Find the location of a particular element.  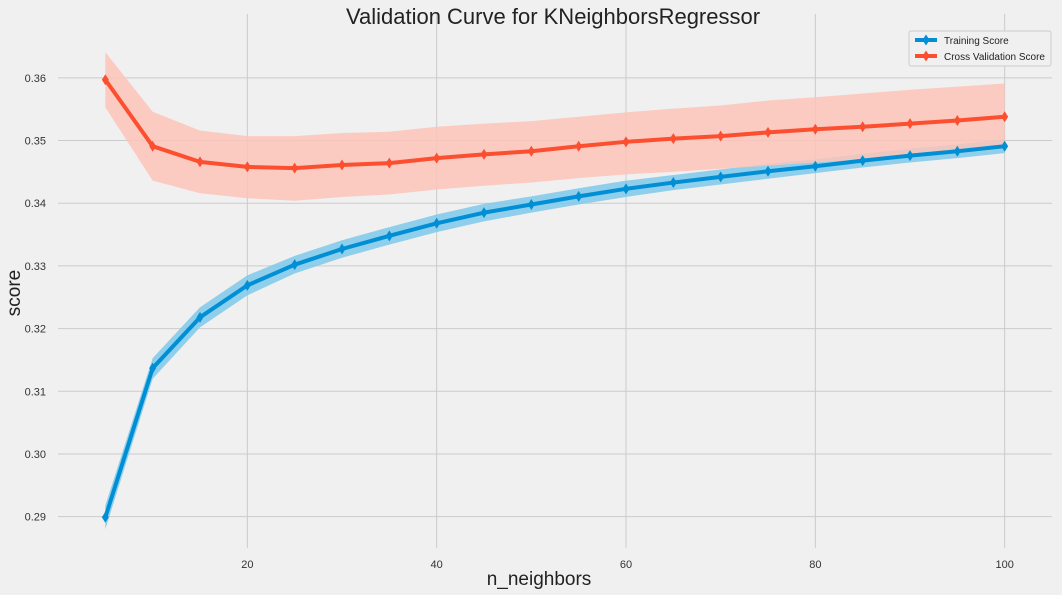

y-tick-label: 0.32 is located at coordinates (35, 330).